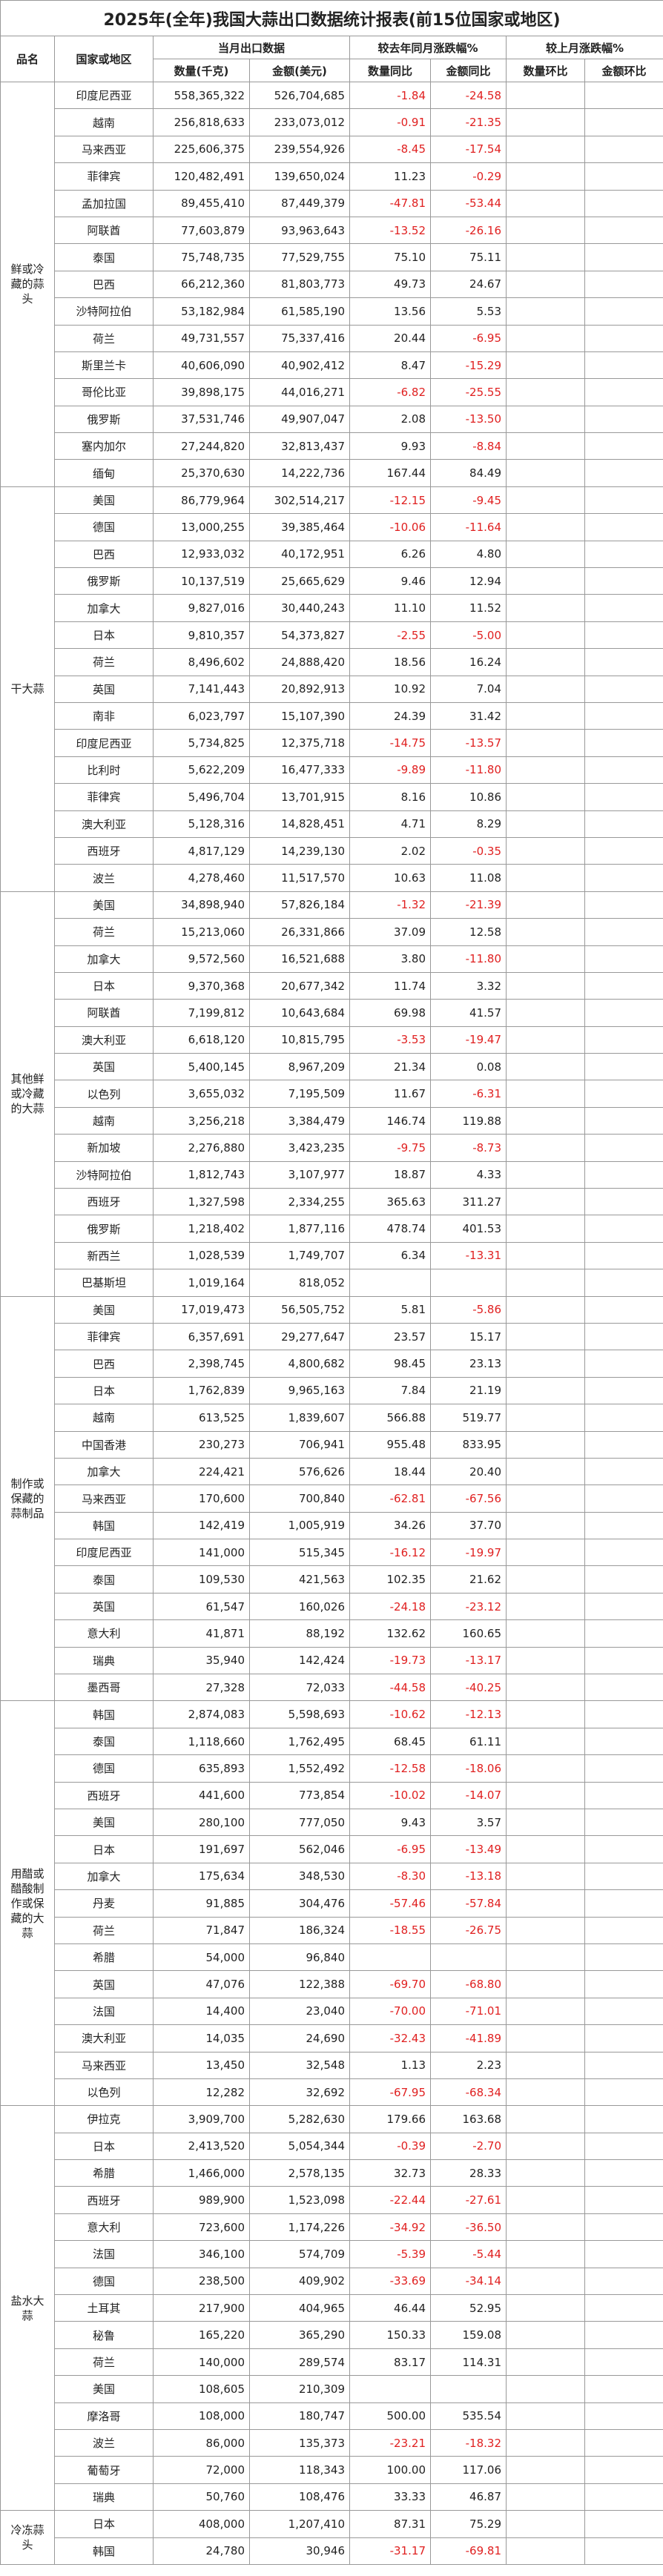 The image size is (663, 2576). What do you see at coordinates (468, 1471) in the screenshot?
I see `value-cell: 20.40` at bounding box center [468, 1471].